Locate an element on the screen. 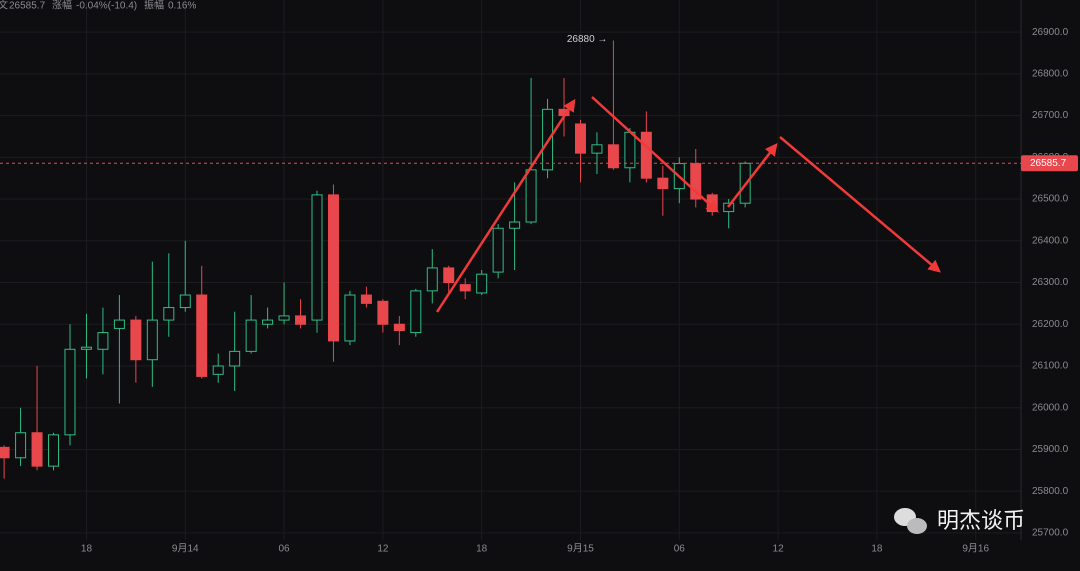 The image size is (1080, 571). y-tick-label: 26400.0 is located at coordinates (1050, 240).